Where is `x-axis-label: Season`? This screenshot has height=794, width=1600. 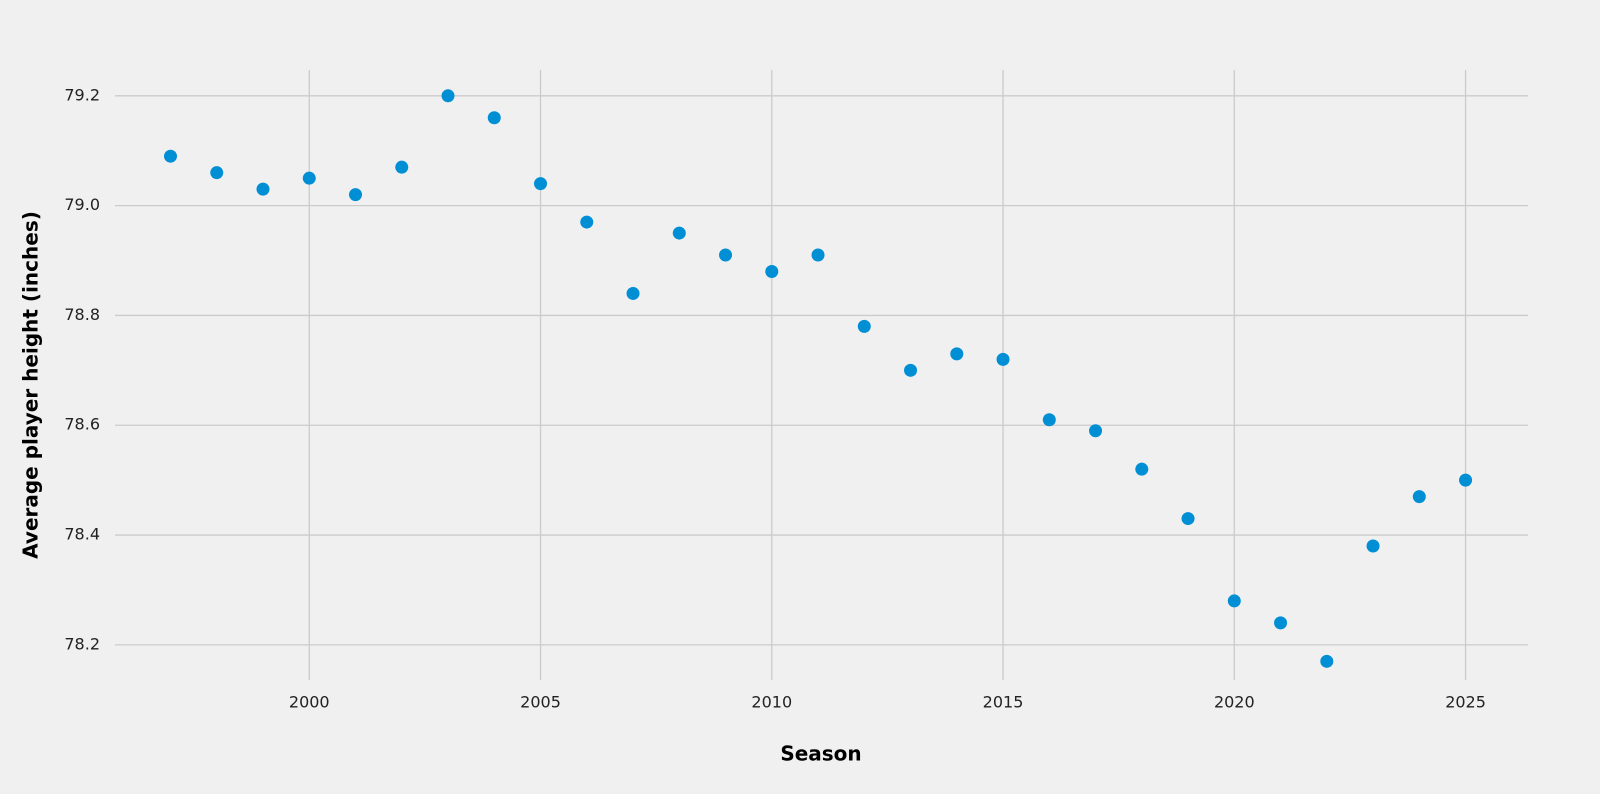
x-axis-label: Season is located at coordinates (820, 754).